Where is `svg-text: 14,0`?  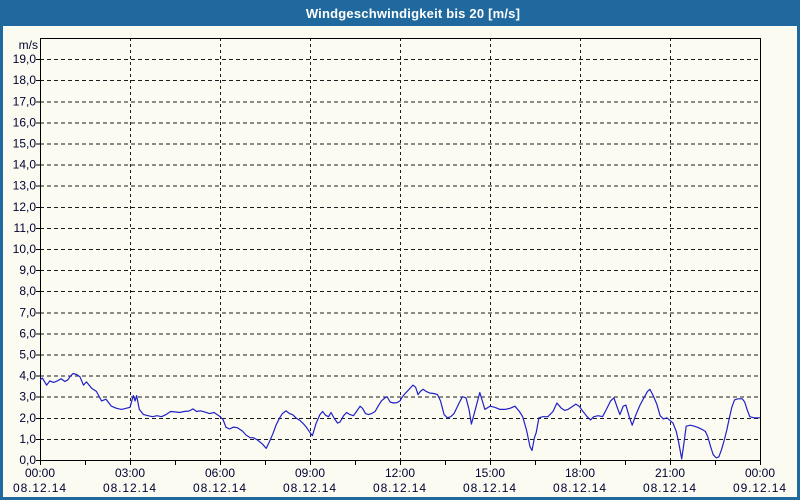
svg-text: 14,0 is located at coordinates (25, 165).